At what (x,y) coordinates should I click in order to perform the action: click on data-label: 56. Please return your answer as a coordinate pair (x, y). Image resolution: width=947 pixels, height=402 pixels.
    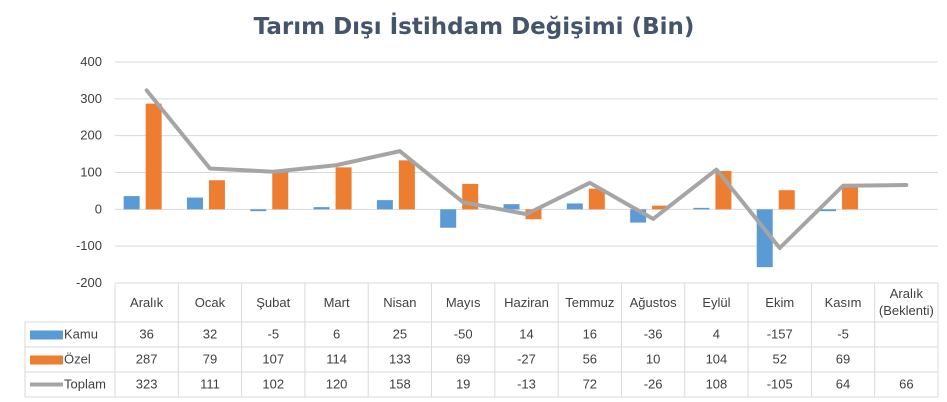
    Looking at the image, I should click on (590, 359).